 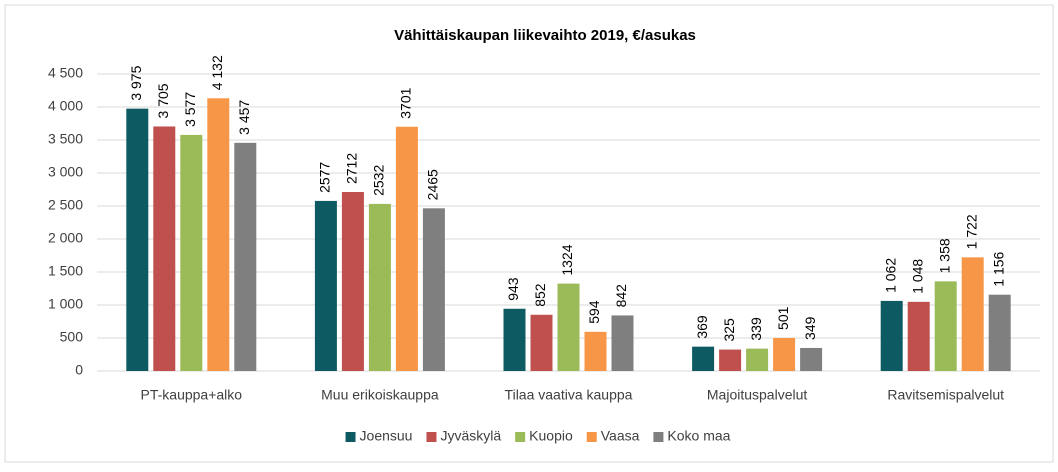 What do you see at coordinates (698, 436) in the screenshot?
I see `legend-label: Koko maa` at bounding box center [698, 436].